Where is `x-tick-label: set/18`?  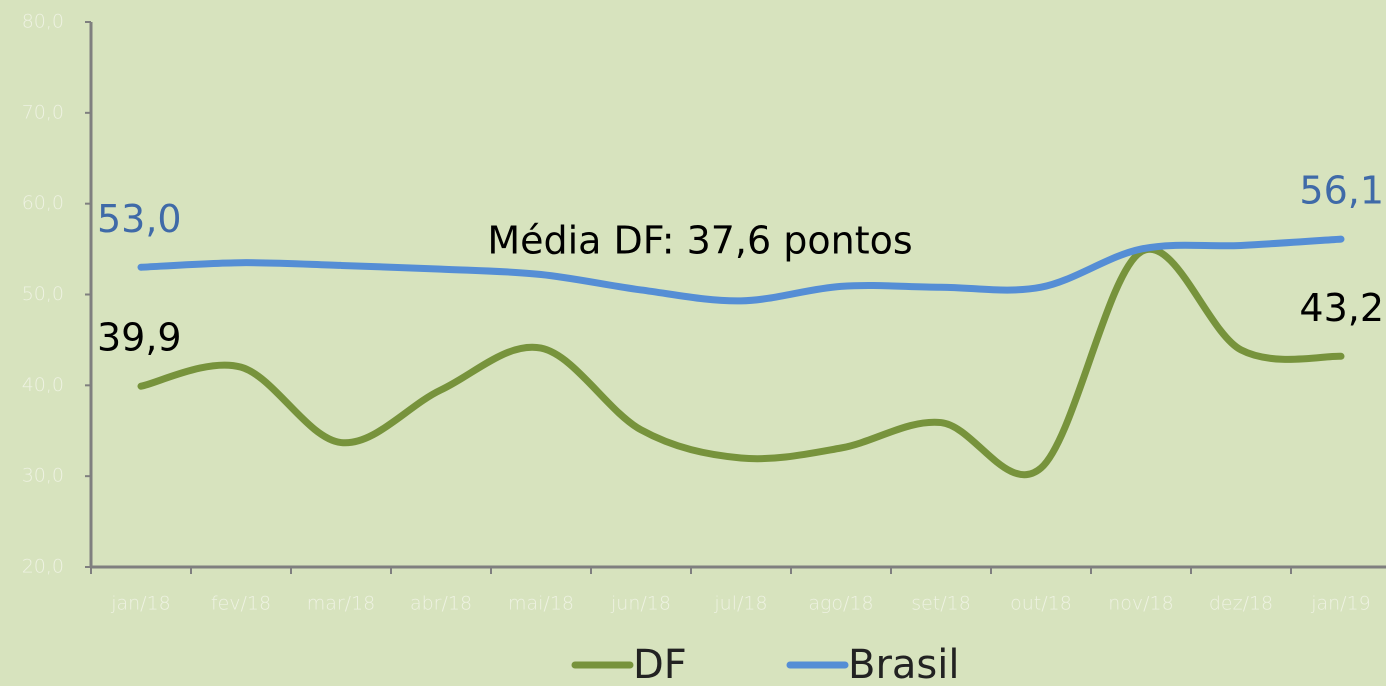 x-tick-label: set/18 is located at coordinates (941, 604).